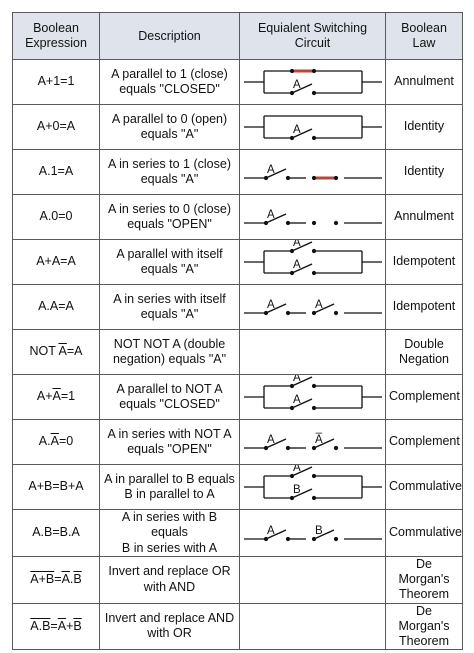  I want to click on description: NOT NOT A (double negation) equals "A", so click(169, 352).